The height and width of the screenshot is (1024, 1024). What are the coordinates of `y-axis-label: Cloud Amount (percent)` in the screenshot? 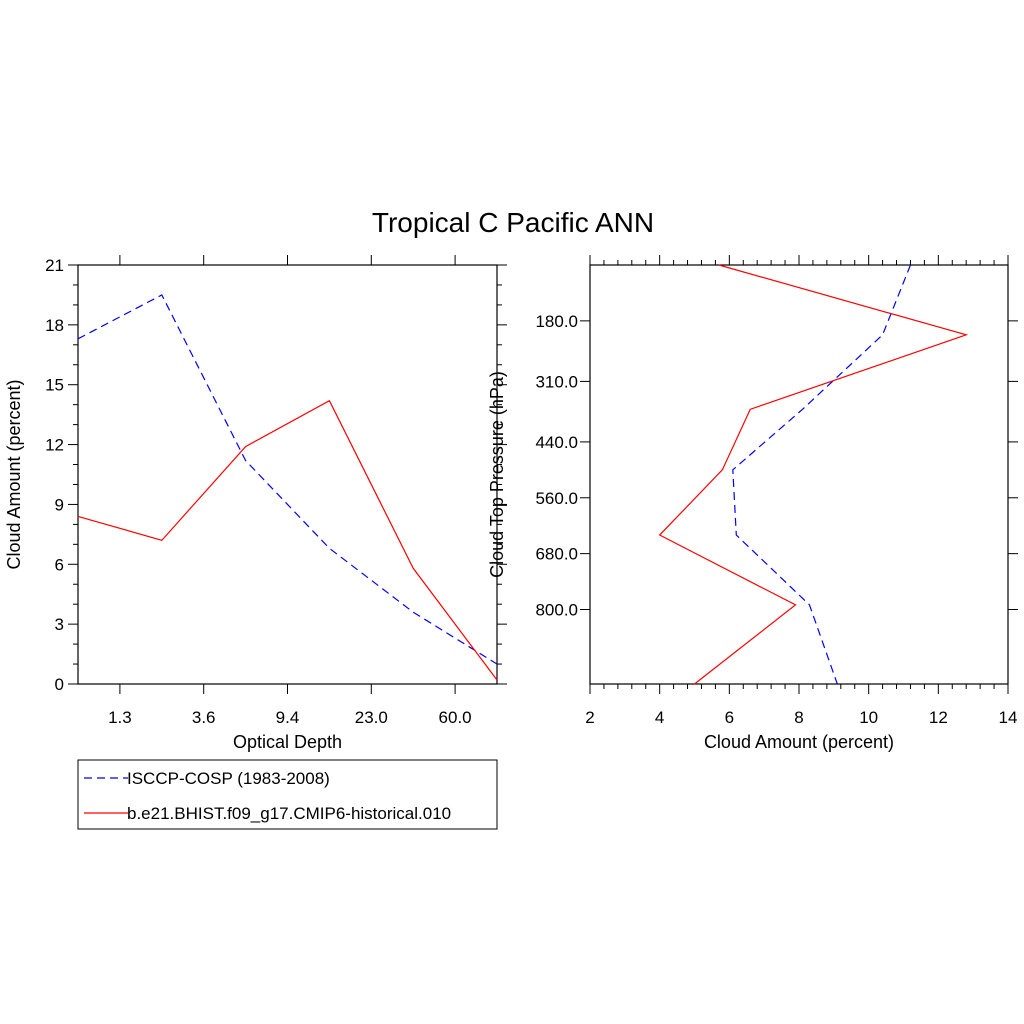 It's located at (14, 474).